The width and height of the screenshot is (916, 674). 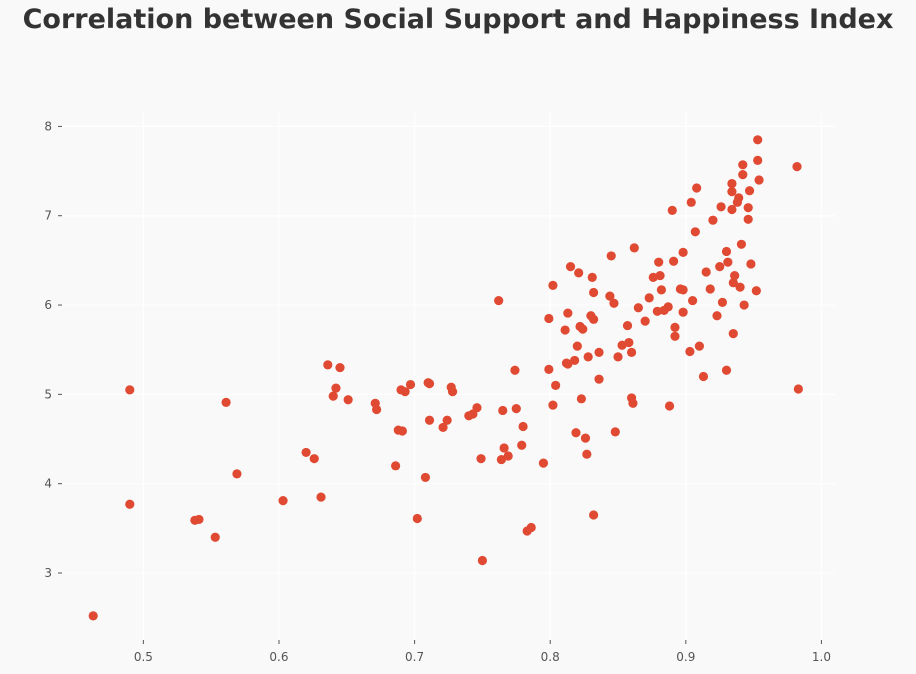 I want to click on y-tick-label: 4, so click(x=48, y=484).